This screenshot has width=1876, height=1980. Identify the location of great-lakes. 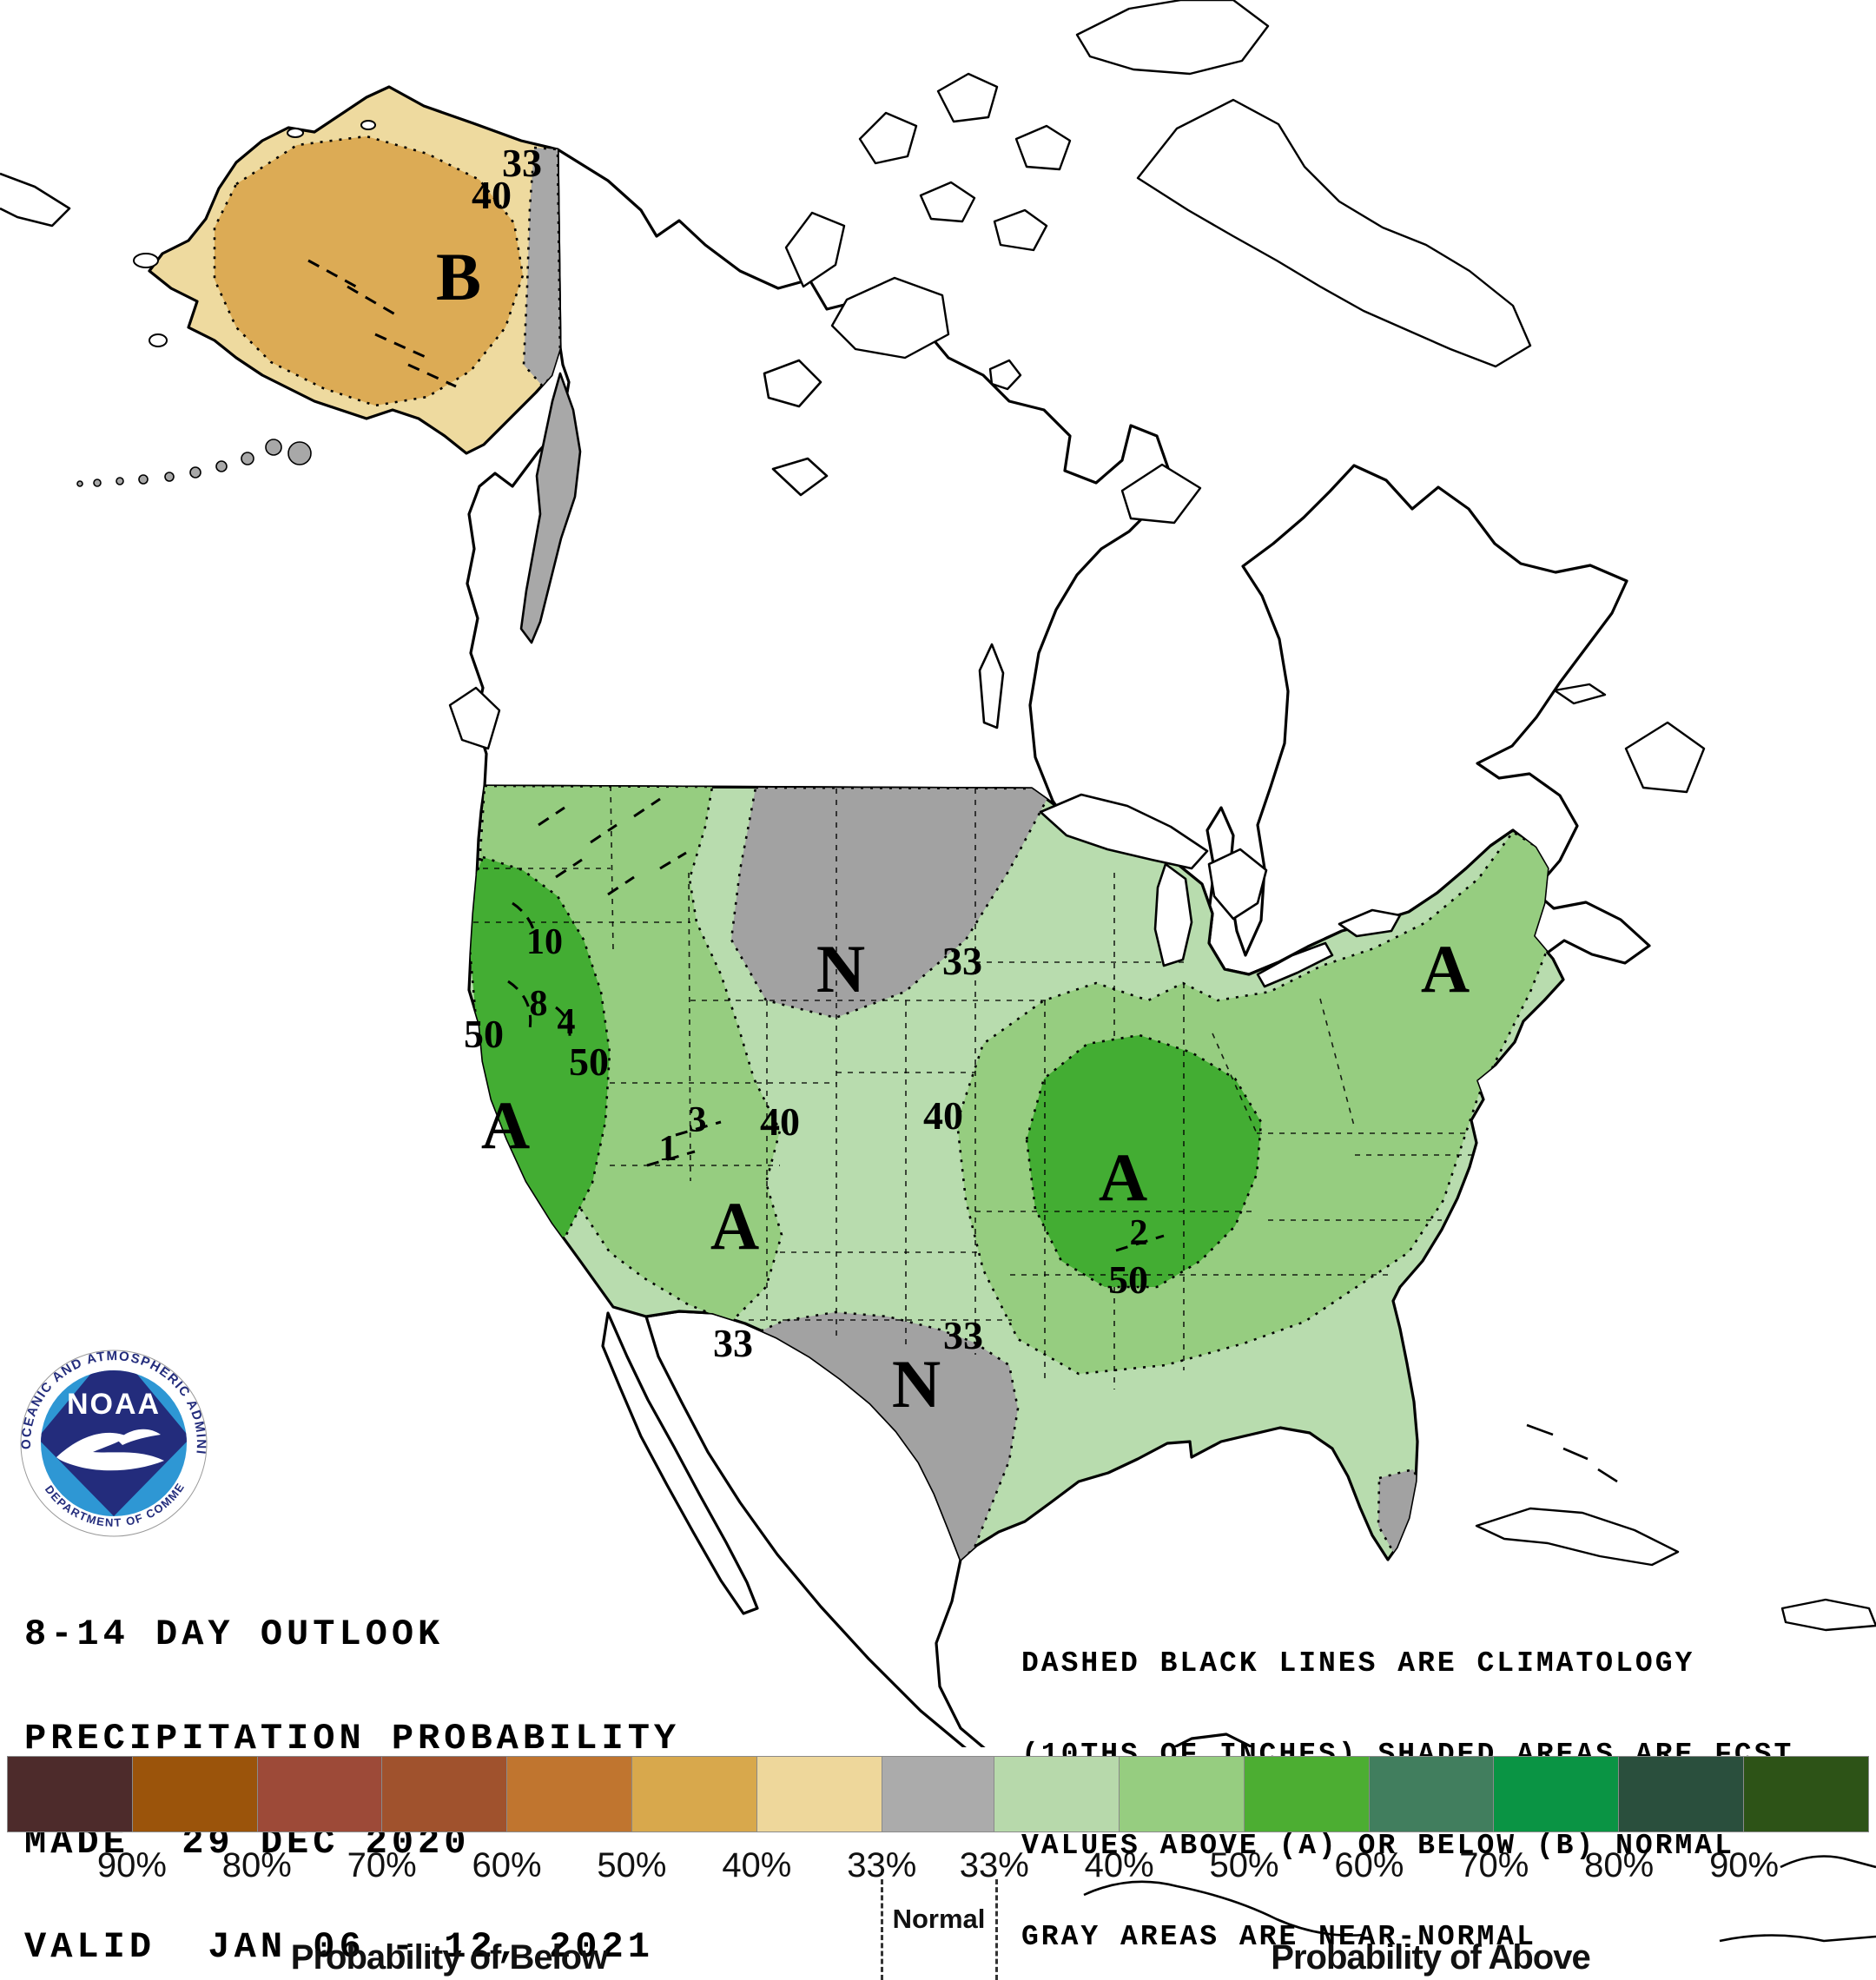
(925, 837).